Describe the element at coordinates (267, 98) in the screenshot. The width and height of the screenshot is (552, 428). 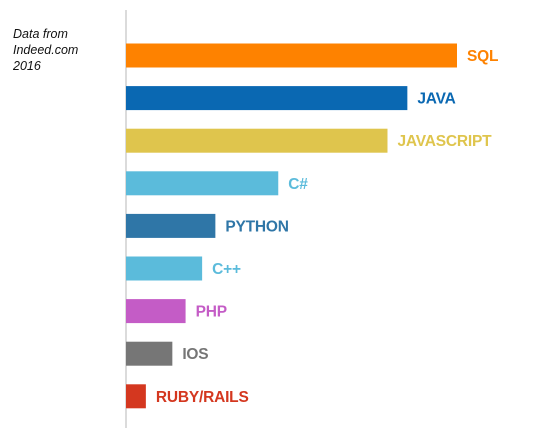
I see `bar-java` at that location.